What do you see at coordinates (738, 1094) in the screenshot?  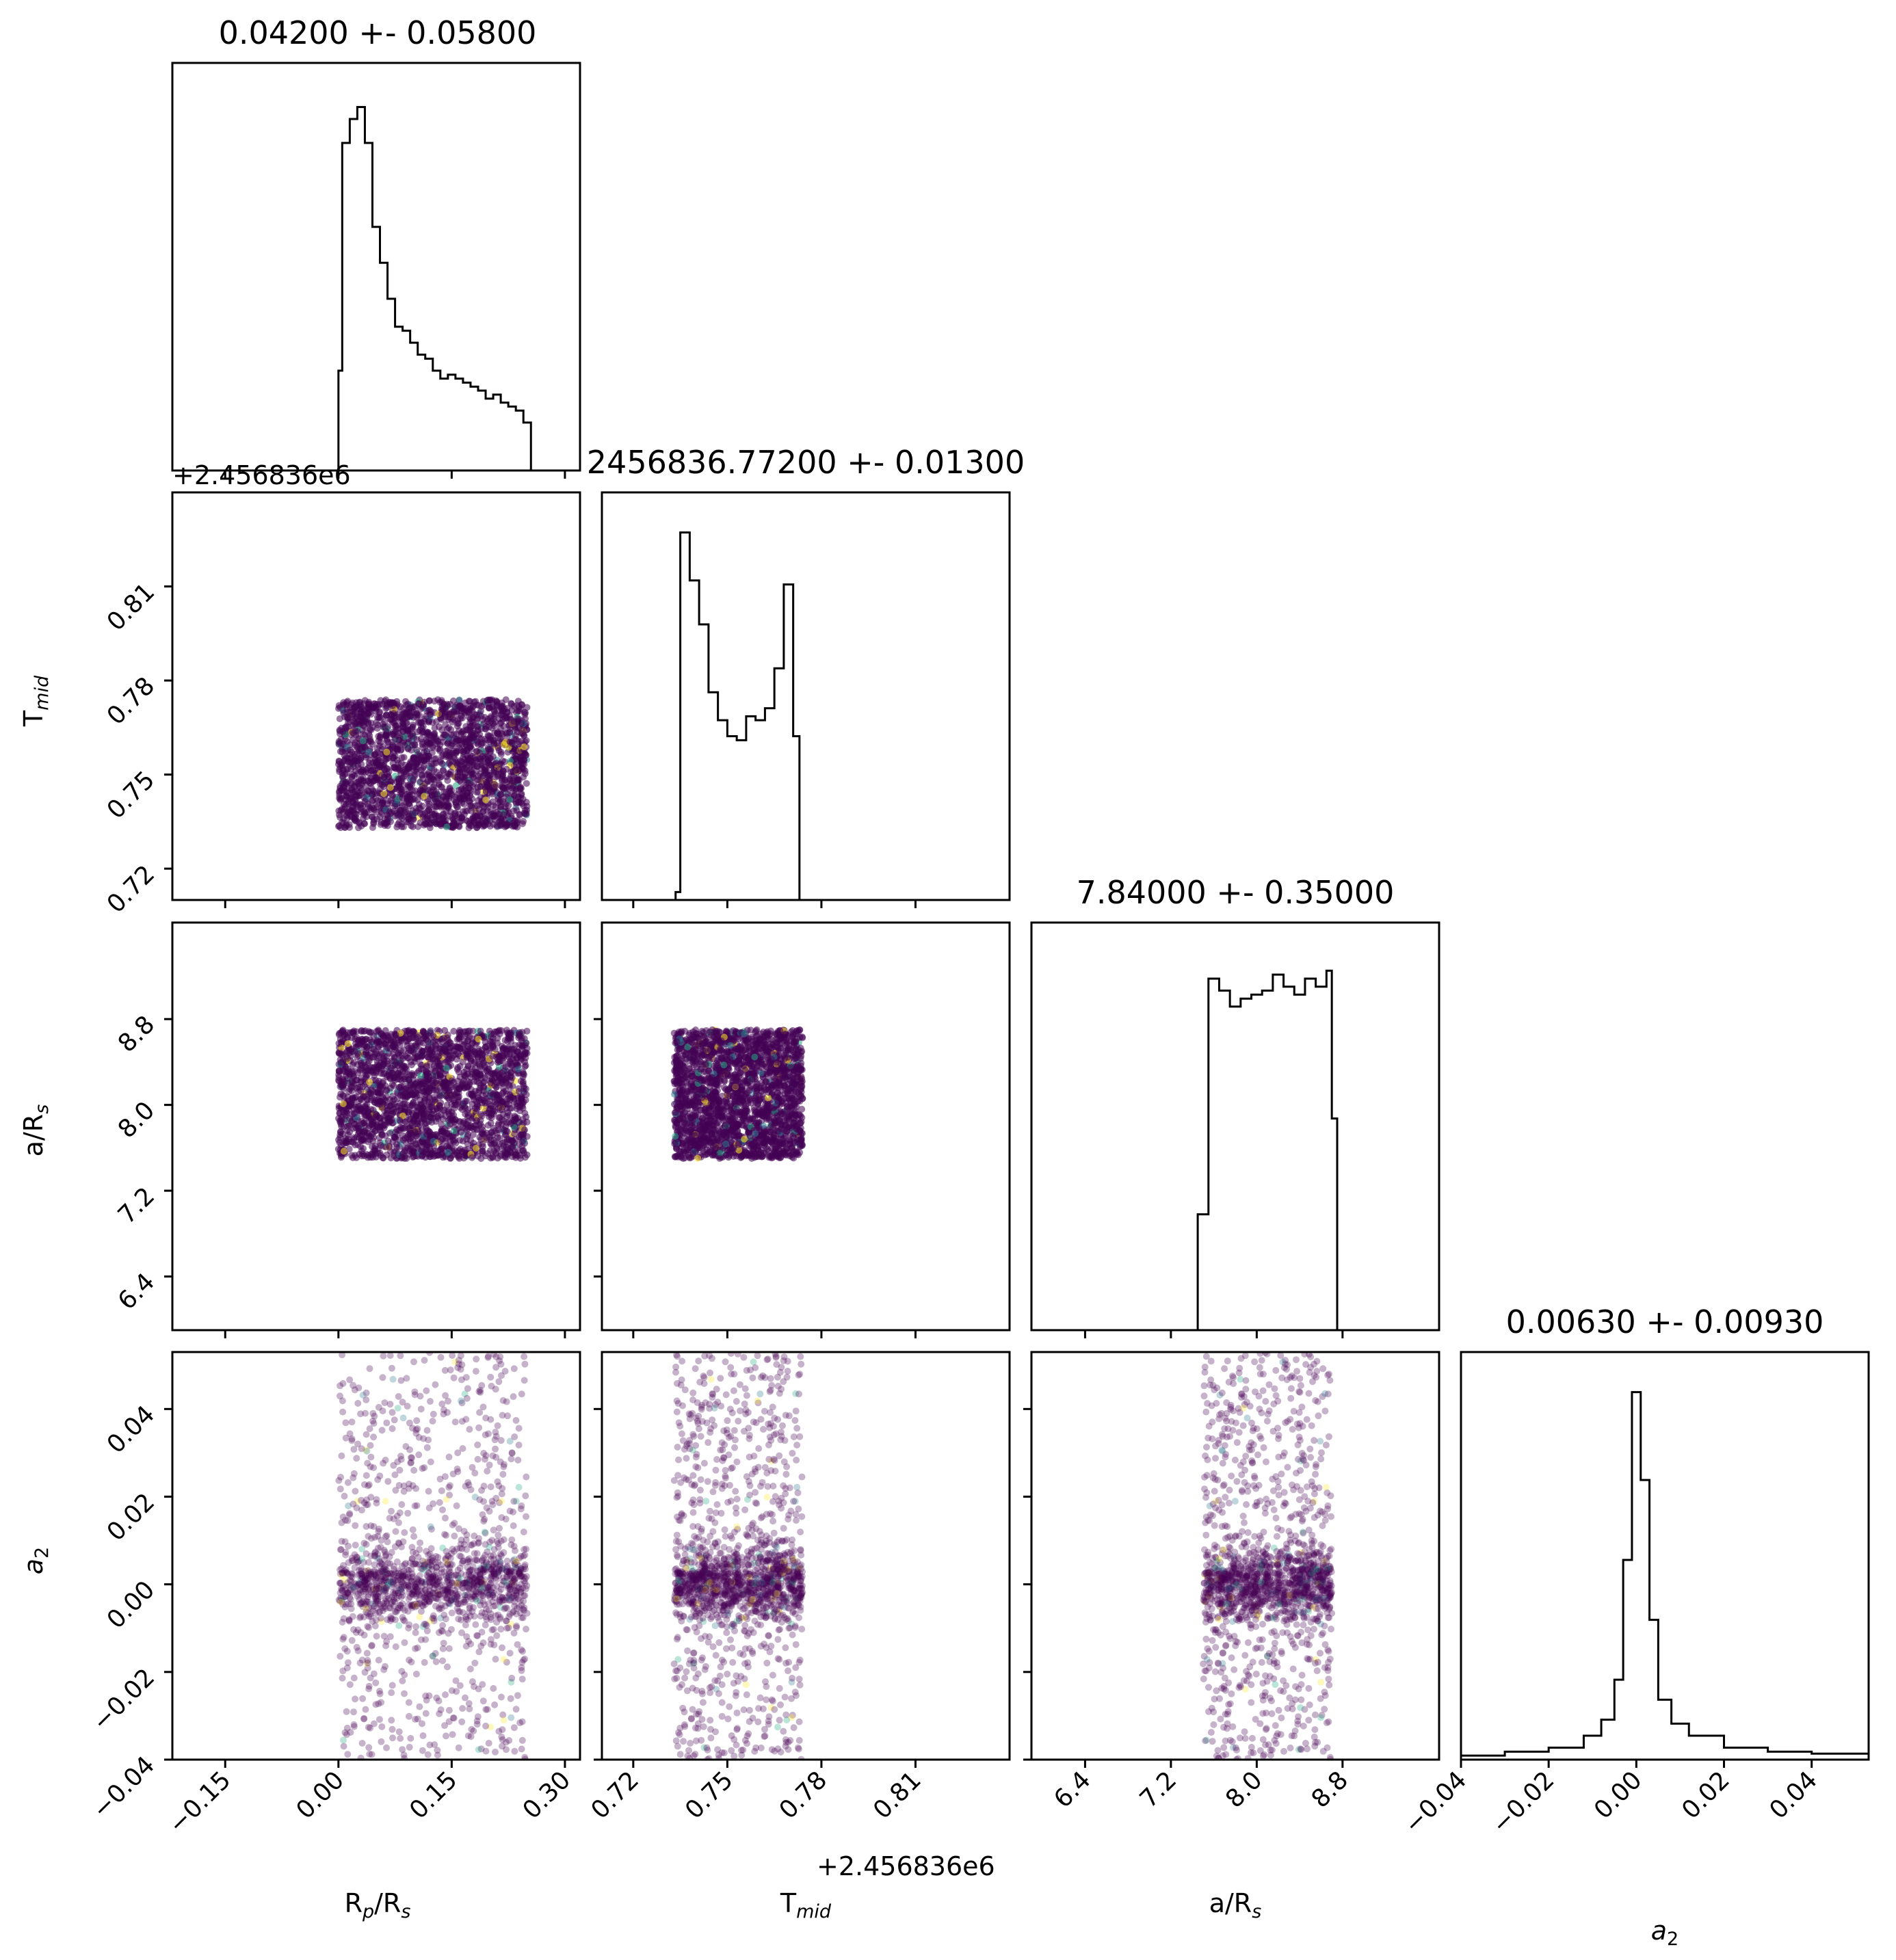 I see `panel-content` at bounding box center [738, 1094].